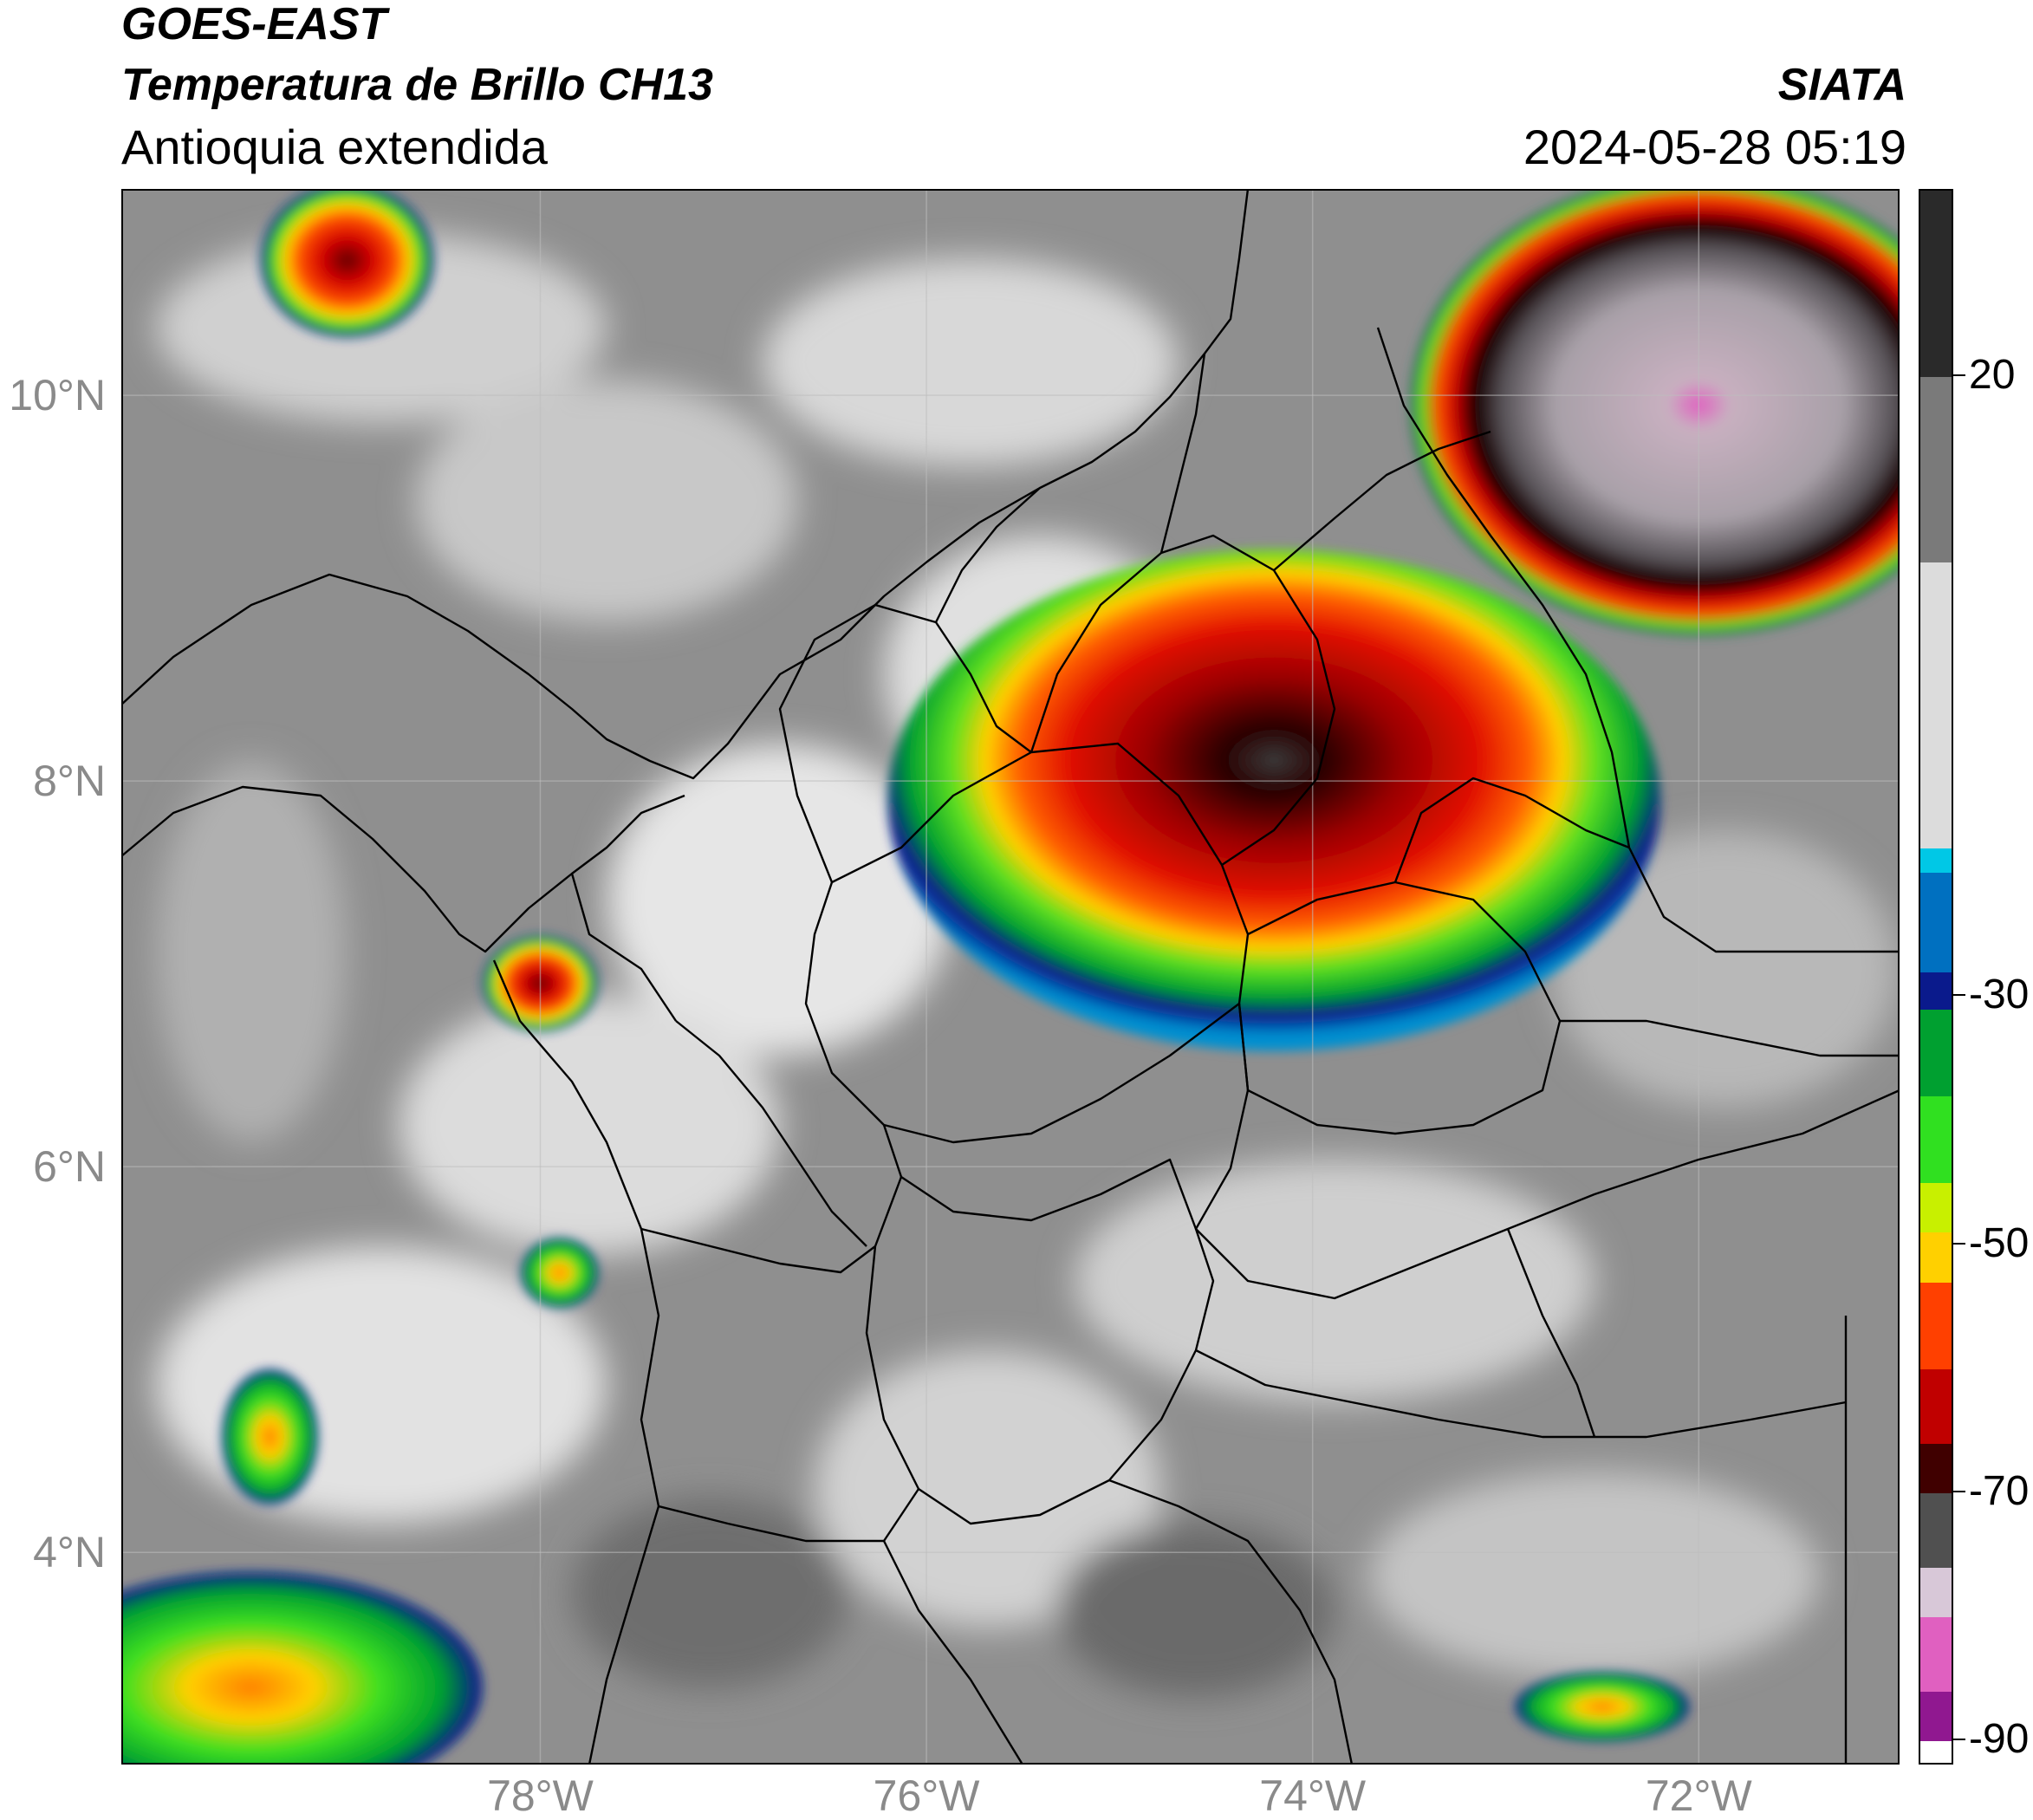 The image size is (2033, 1820). Describe the element at coordinates (417, 85) in the screenshot. I see `product-title: Temperatura de Brillo CH13` at that location.